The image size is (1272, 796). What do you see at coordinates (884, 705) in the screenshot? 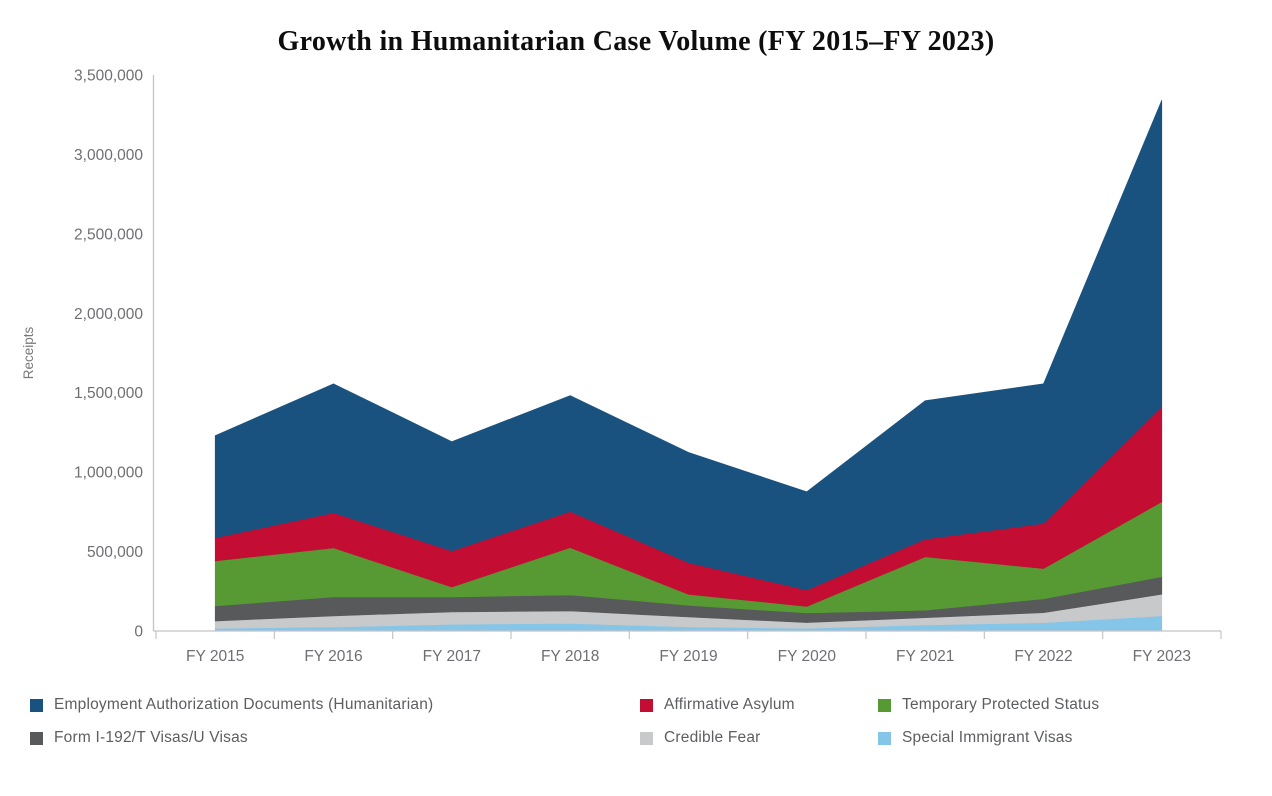
I see `legend-swatch-temporary-protected-status` at bounding box center [884, 705].